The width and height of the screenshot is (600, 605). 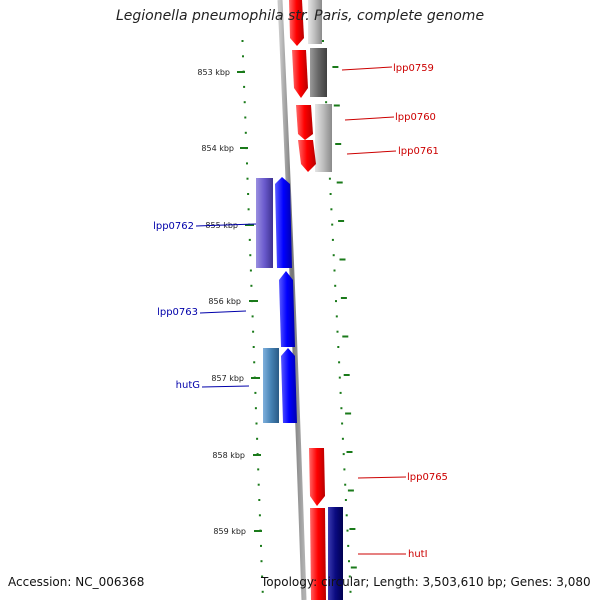 I want to click on reverse-features, so click(x=276, y=300).